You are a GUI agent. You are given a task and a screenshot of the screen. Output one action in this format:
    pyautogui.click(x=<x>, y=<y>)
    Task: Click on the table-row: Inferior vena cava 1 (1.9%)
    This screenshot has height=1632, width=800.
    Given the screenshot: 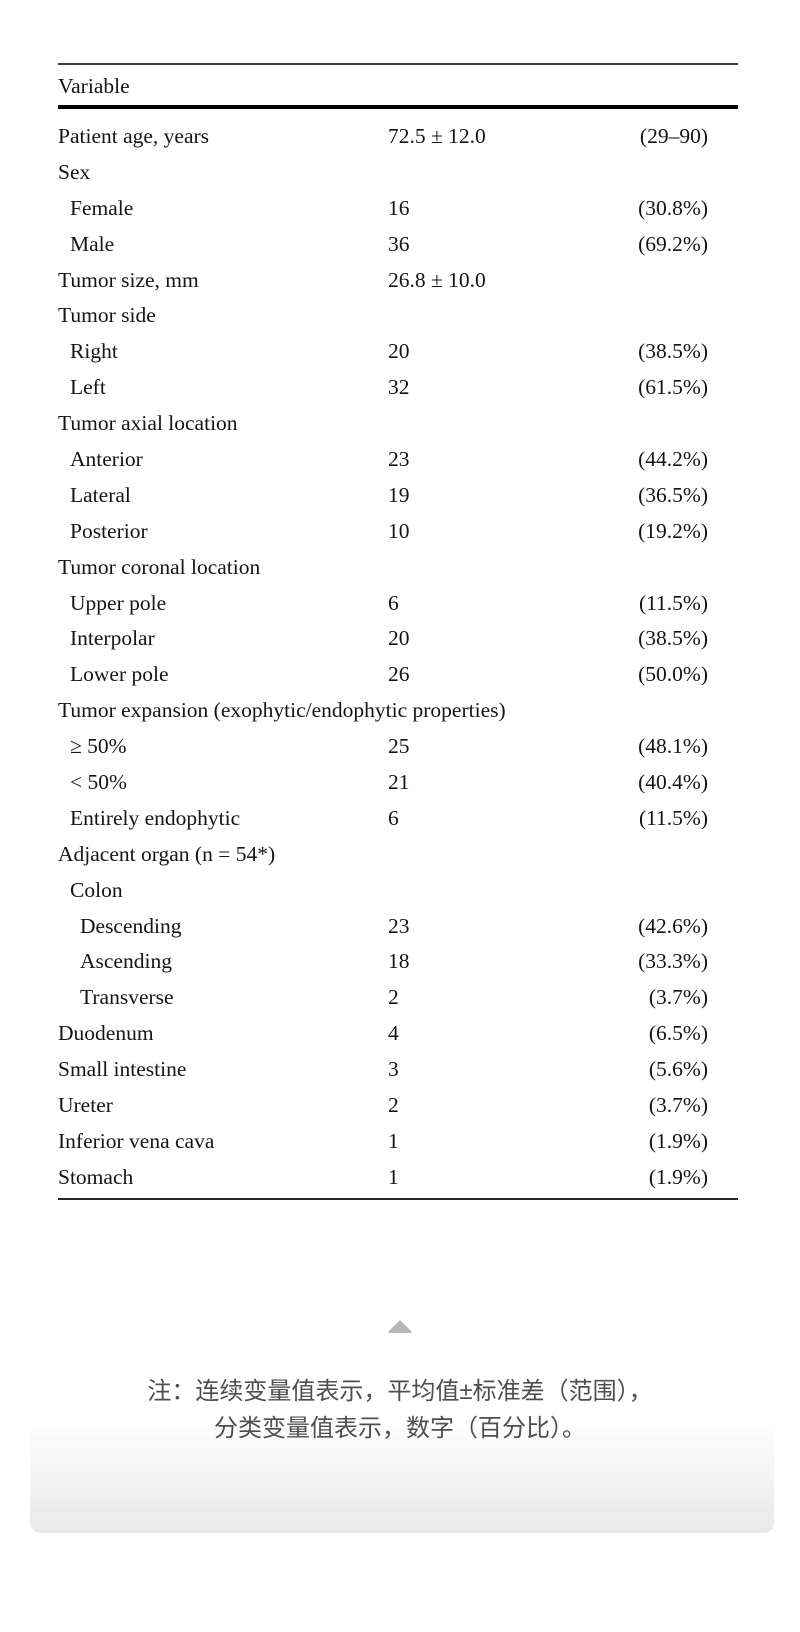 What is the action you would take?
    pyautogui.click(x=398, y=1142)
    